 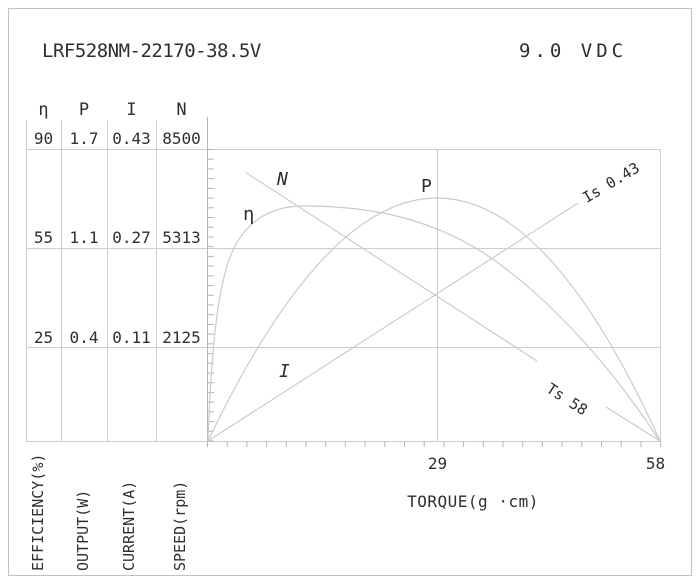 I want to click on table-cell: 5313, so click(x=181, y=237).